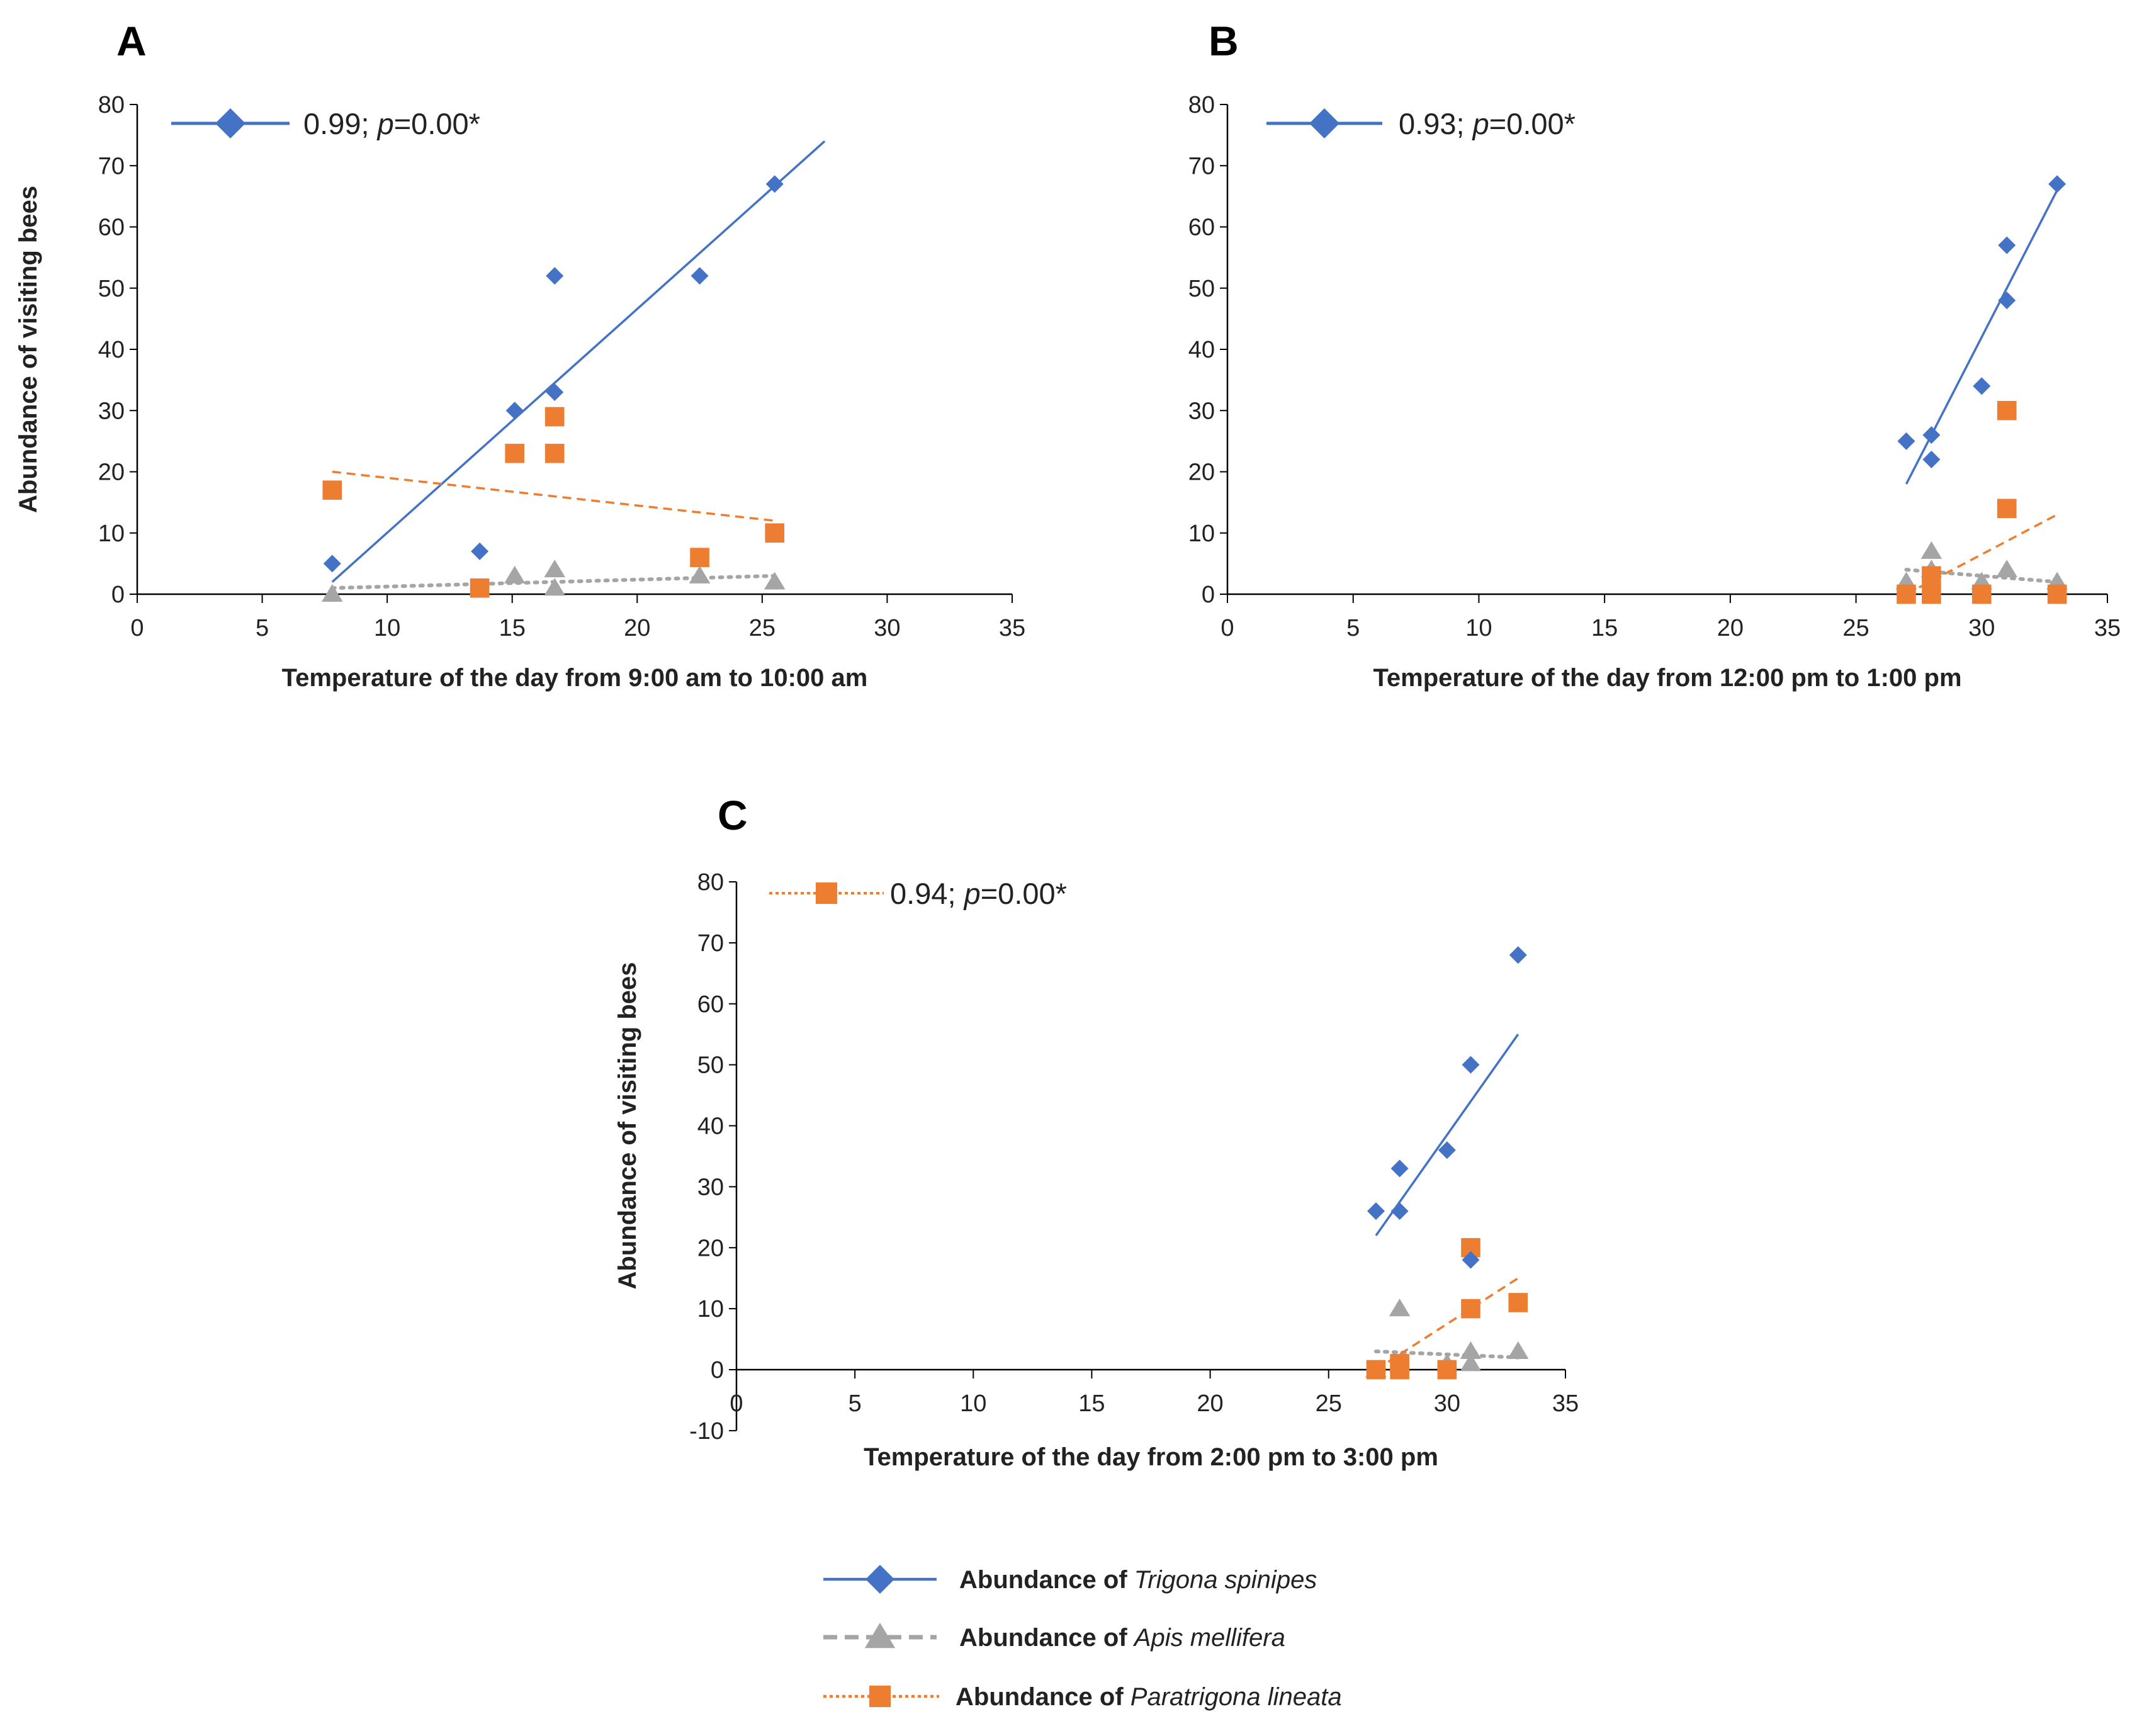 The width and height of the screenshot is (2137, 1736). What do you see at coordinates (1478, 628) in the screenshot?
I see `panel-b-x-tick-label: 10` at bounding box center [1478, 628].